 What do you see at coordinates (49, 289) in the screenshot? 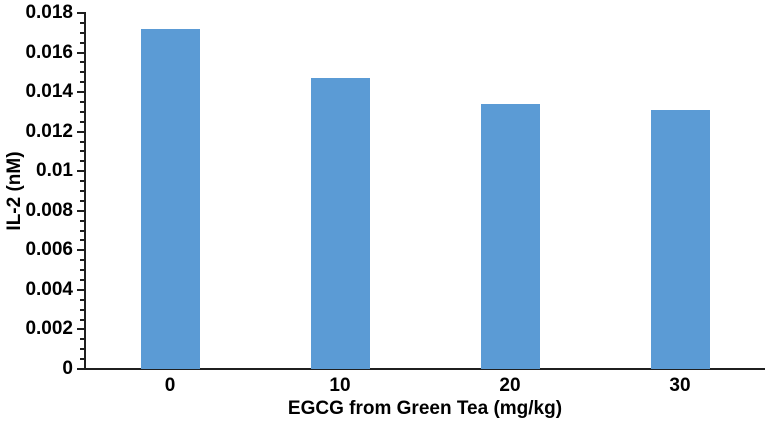
I see `y-axis-tick-label: 0.004` at bounding box center [49, 289].